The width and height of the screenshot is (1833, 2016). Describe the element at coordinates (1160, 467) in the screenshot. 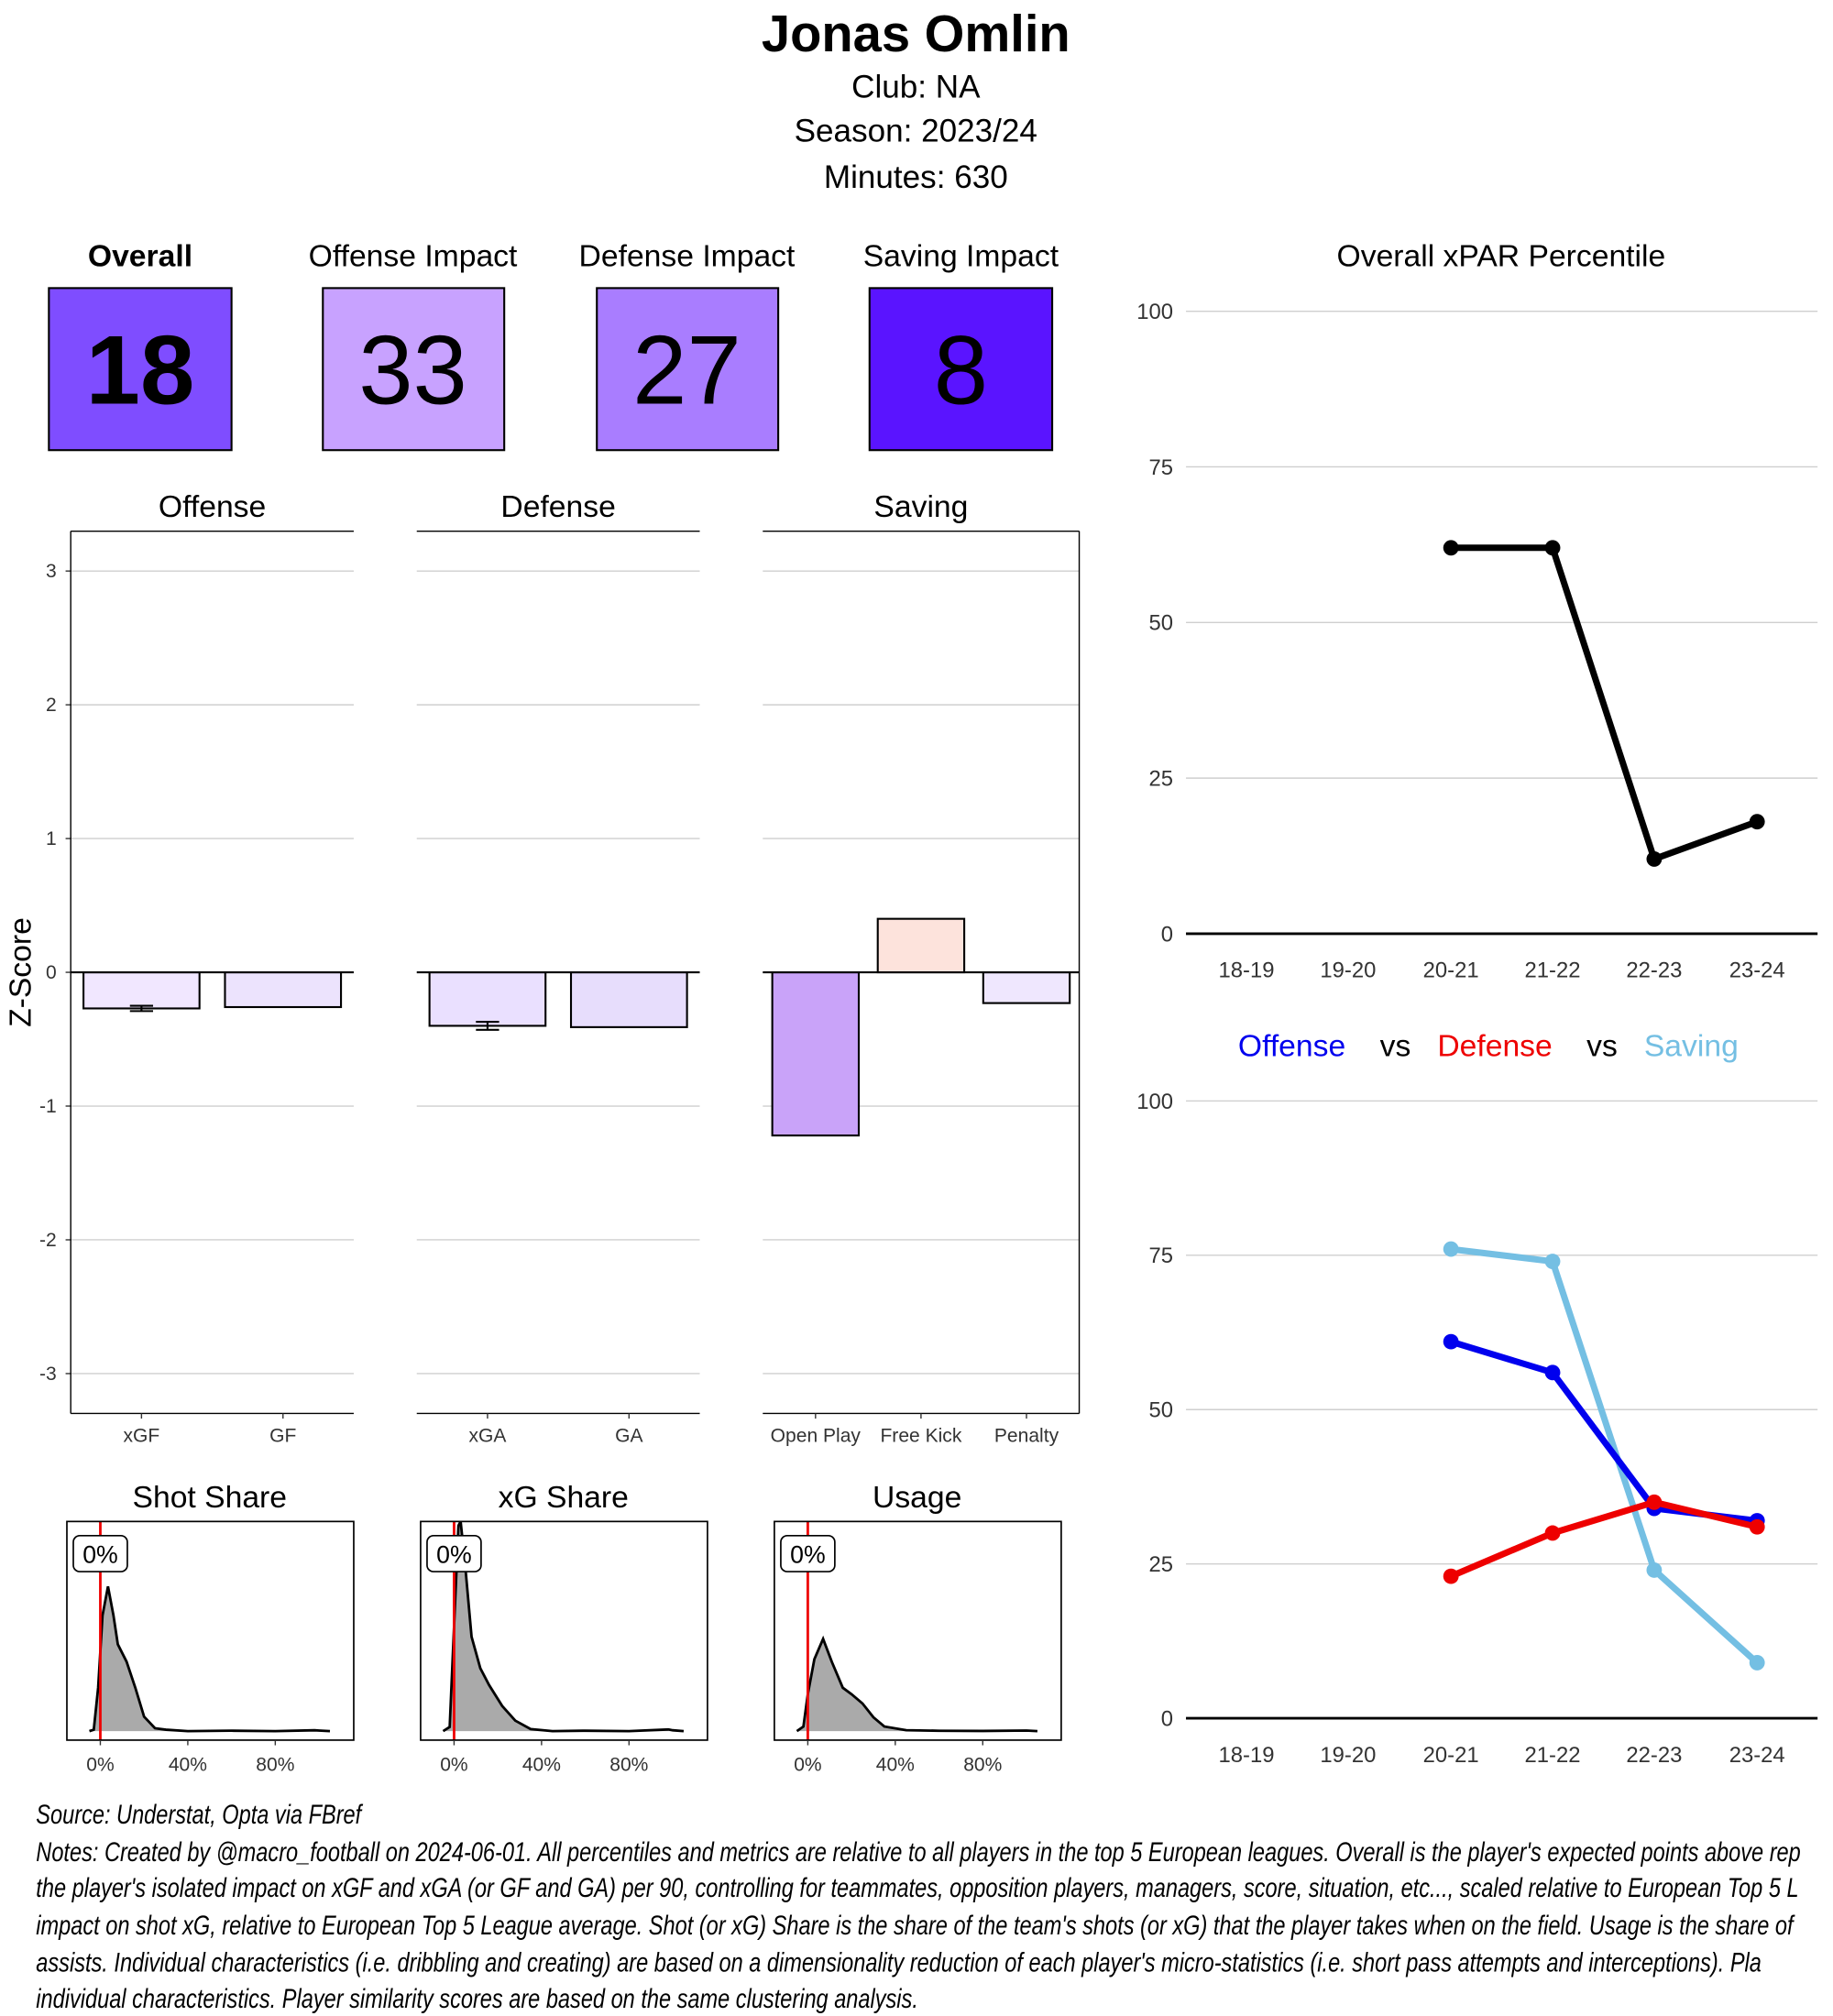

I see `y-tick-label: 75` at that location.